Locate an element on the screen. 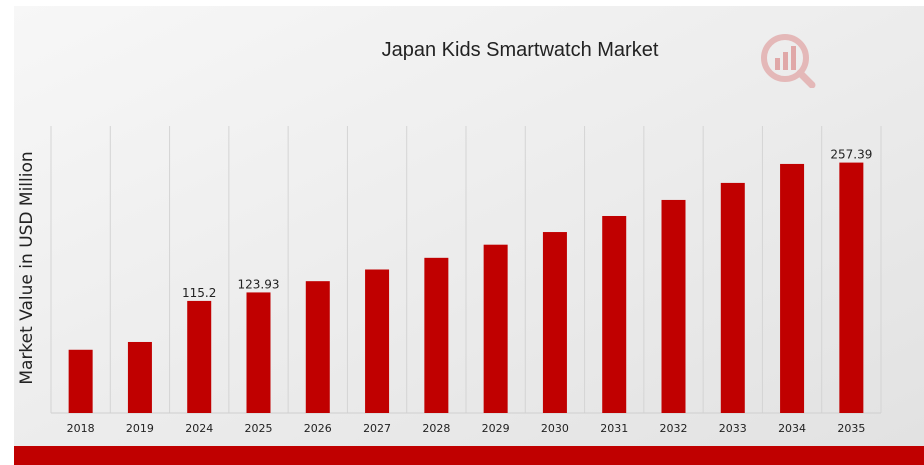 This screenshot has width=924, height=465. data-label-2024: 115.2 is located at coordinates (199, 293).